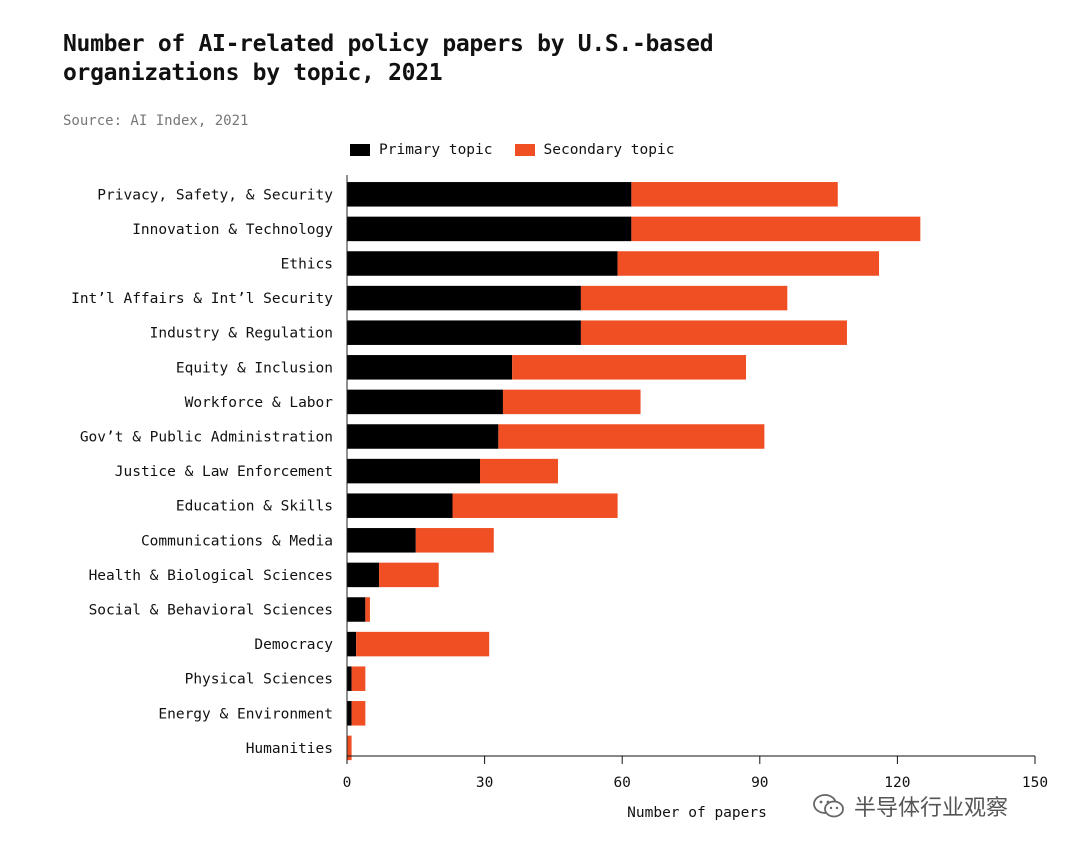  I want to click on x-tick-label: 150, so click(1035, 783).